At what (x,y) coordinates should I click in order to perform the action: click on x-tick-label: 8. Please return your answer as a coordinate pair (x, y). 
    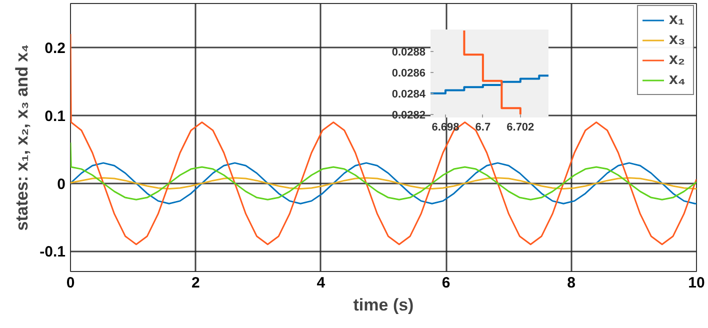
    Looking at the image, I should click on (571, 283).